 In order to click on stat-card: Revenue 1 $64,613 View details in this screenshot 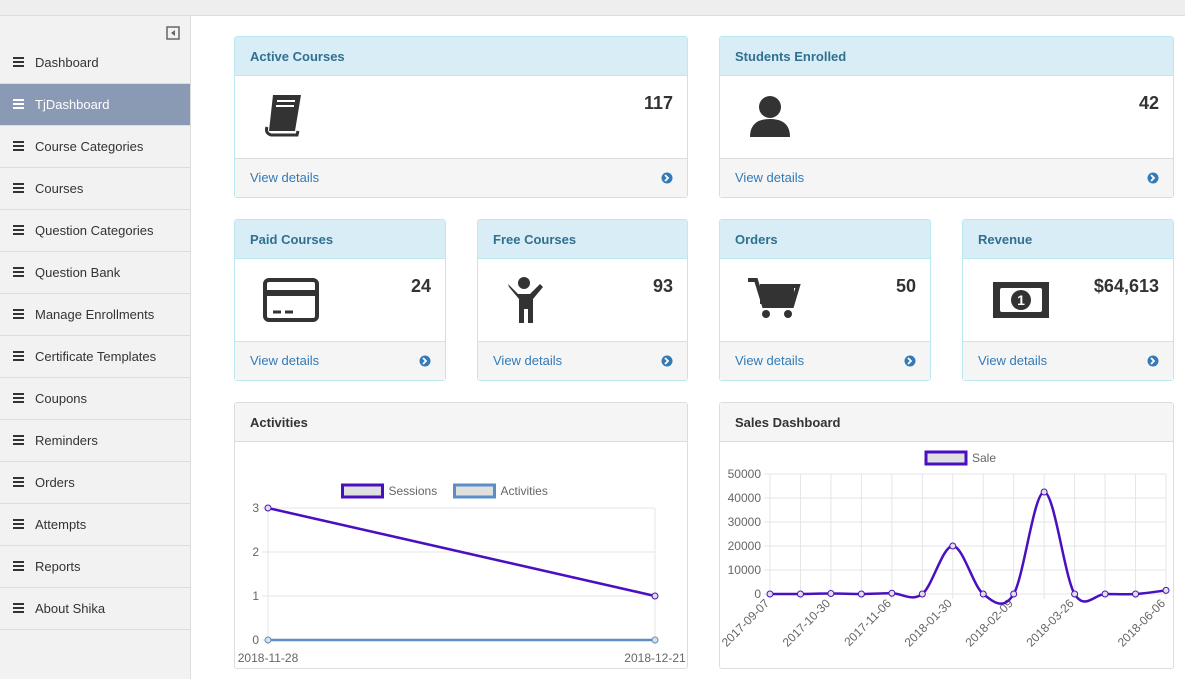, I will do `click(1068, 300)`.